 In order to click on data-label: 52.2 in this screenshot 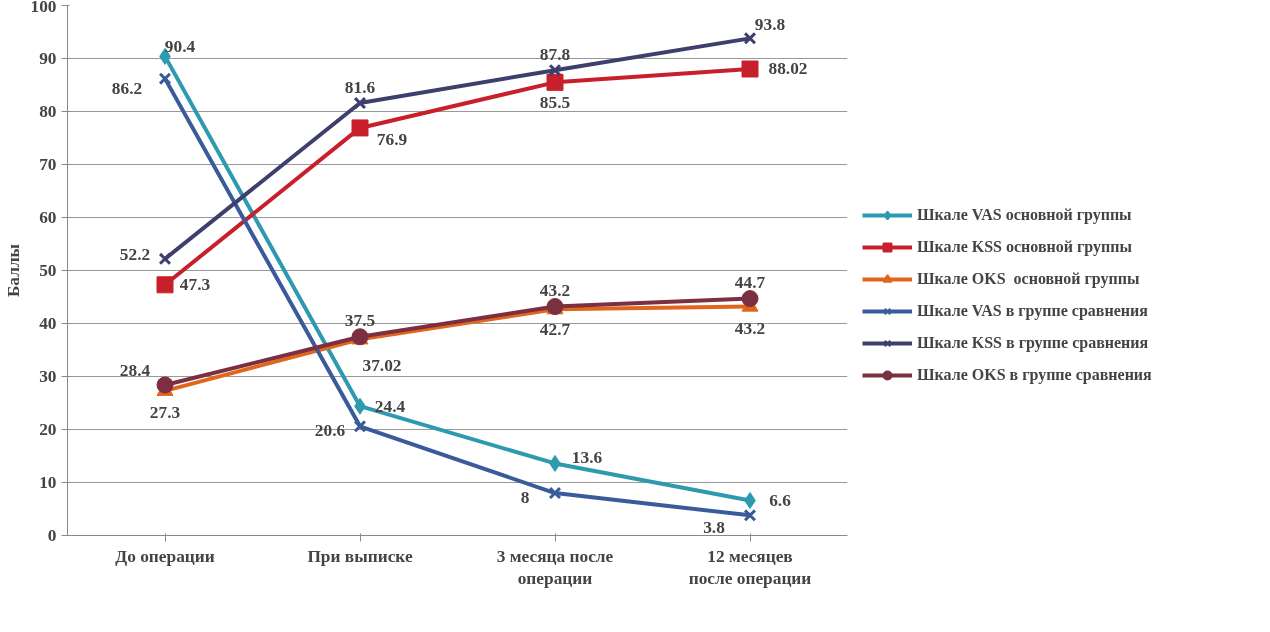, I will do `click(135, 255)`.